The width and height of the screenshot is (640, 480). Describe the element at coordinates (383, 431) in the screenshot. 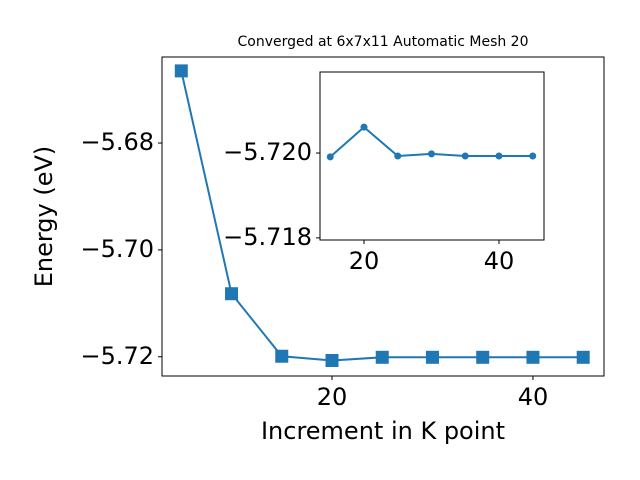

I see `x-axis-label: Increment in K point` at that location.